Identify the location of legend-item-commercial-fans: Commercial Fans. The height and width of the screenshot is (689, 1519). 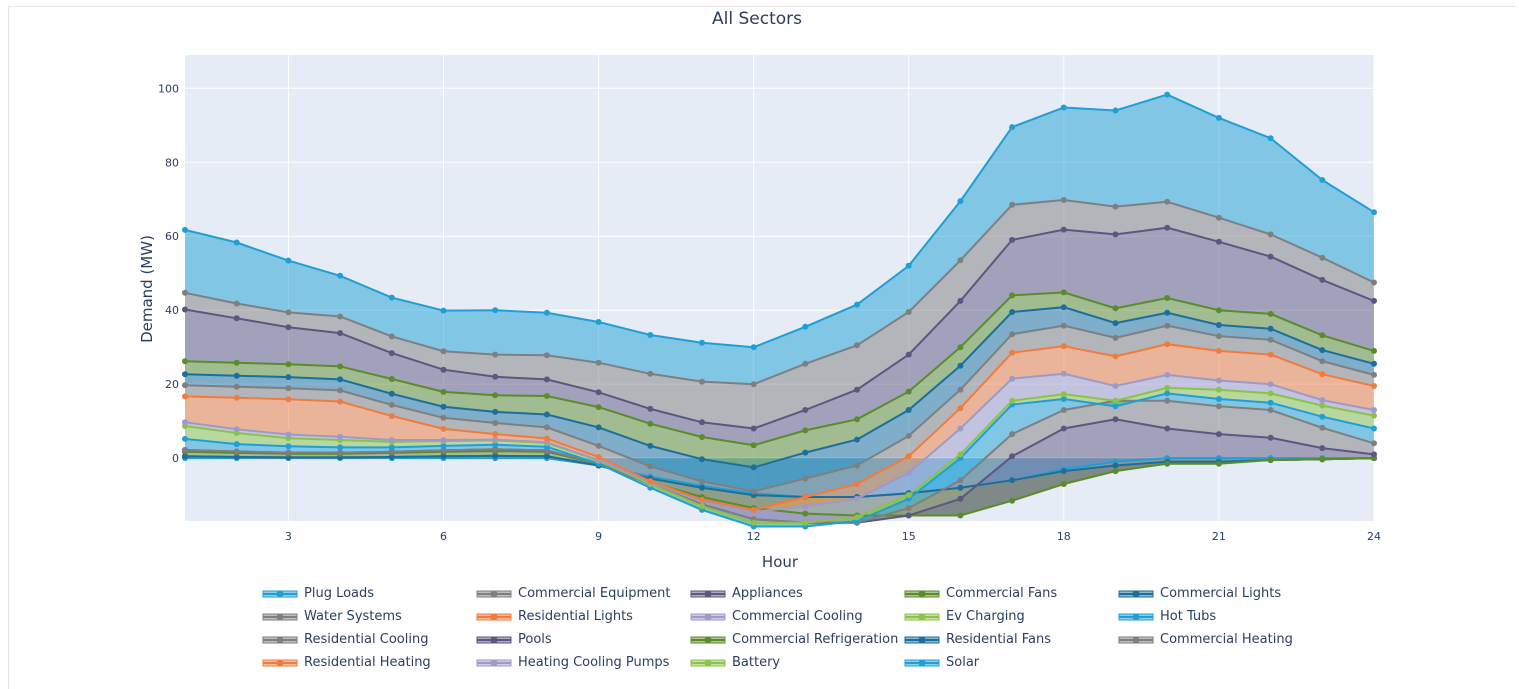
(1011, 593).